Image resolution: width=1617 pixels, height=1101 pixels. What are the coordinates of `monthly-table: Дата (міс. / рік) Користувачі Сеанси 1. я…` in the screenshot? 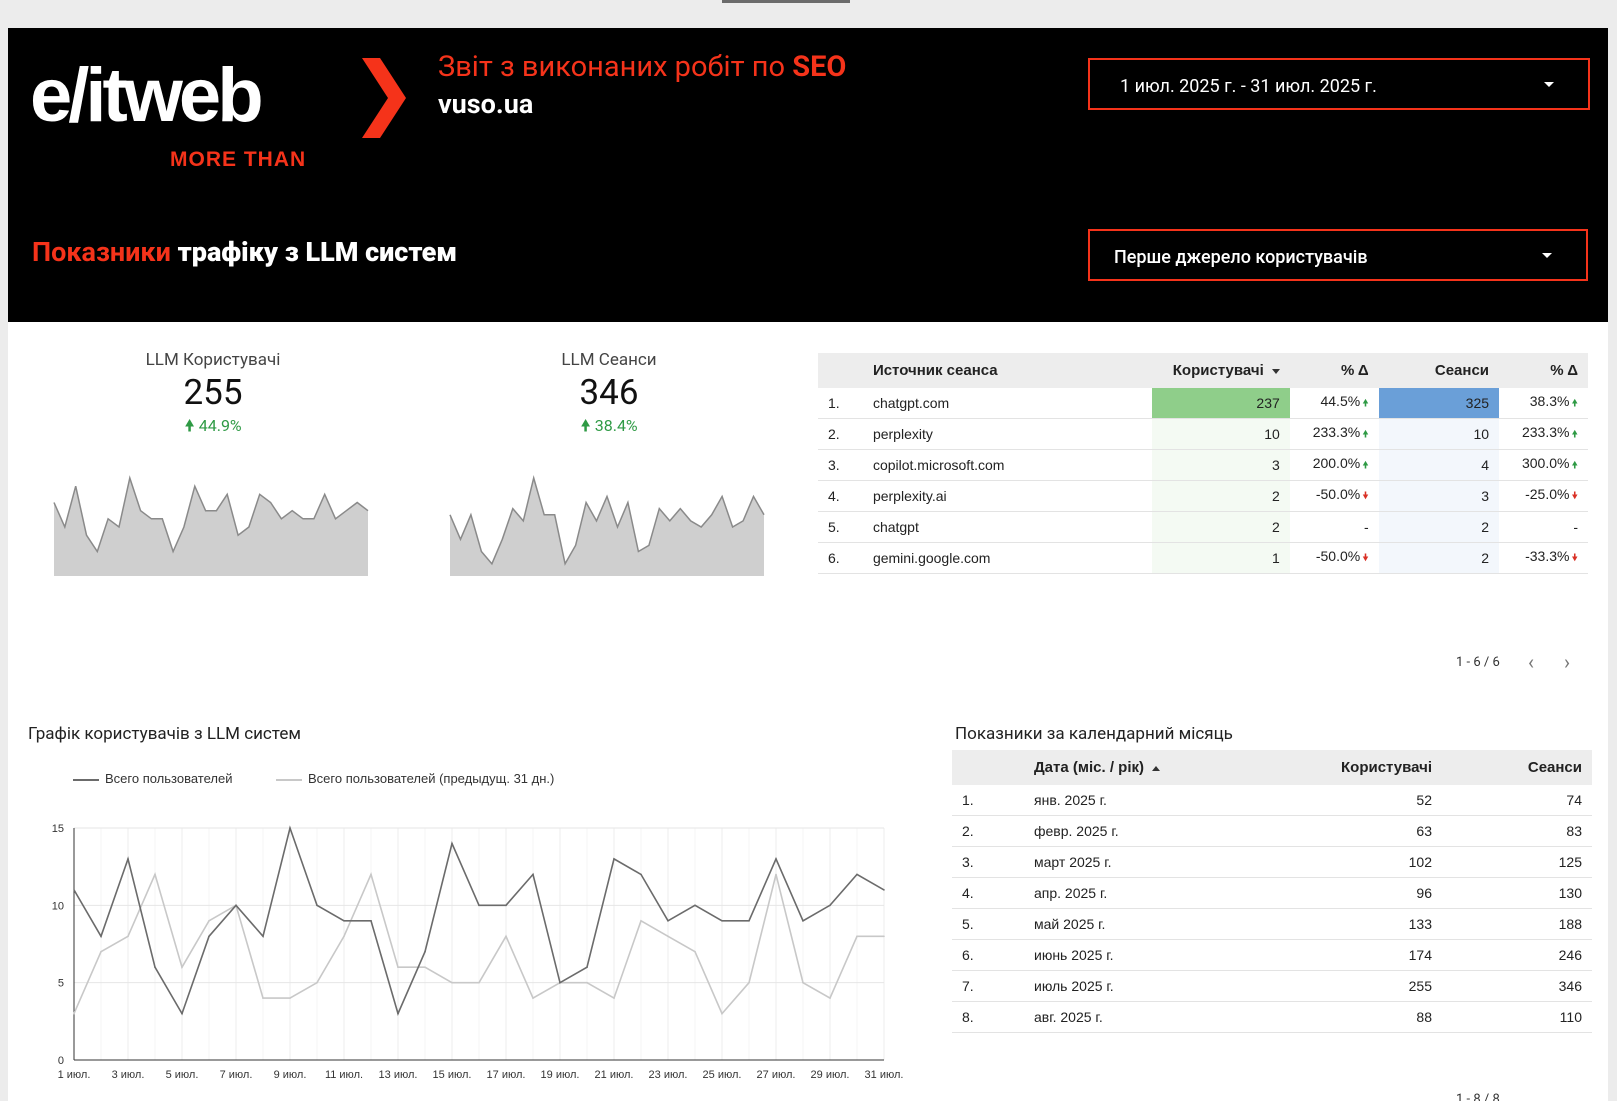 It's located at (1272, 891).